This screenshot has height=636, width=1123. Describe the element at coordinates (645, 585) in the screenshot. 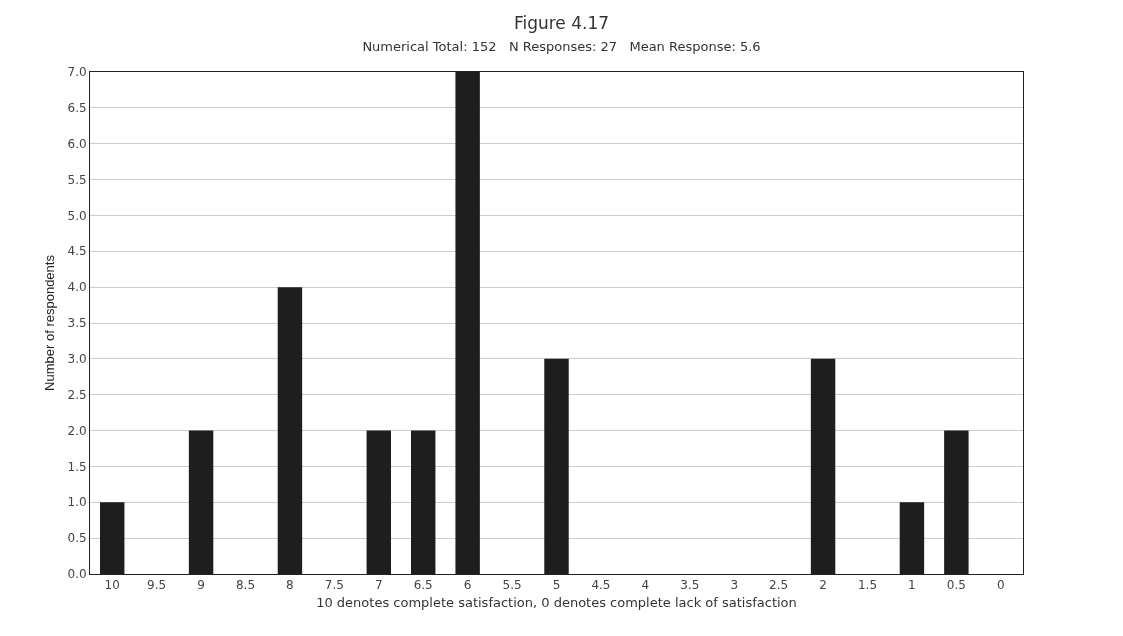

I see `x-tick-label: 4` at that location.